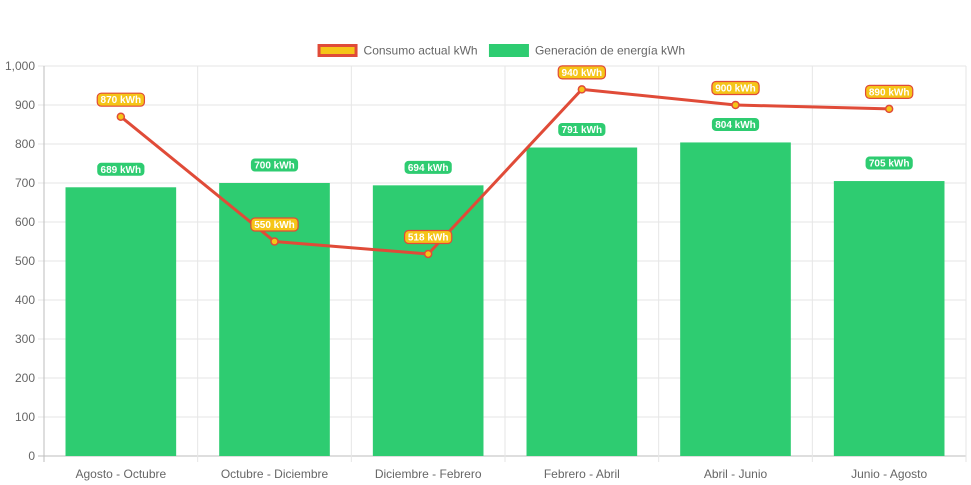 The image size is (971, 485). Describe the element at coordinates (20, 66) in the screenshot. I see `y-tick-label: 1,000` at that location.